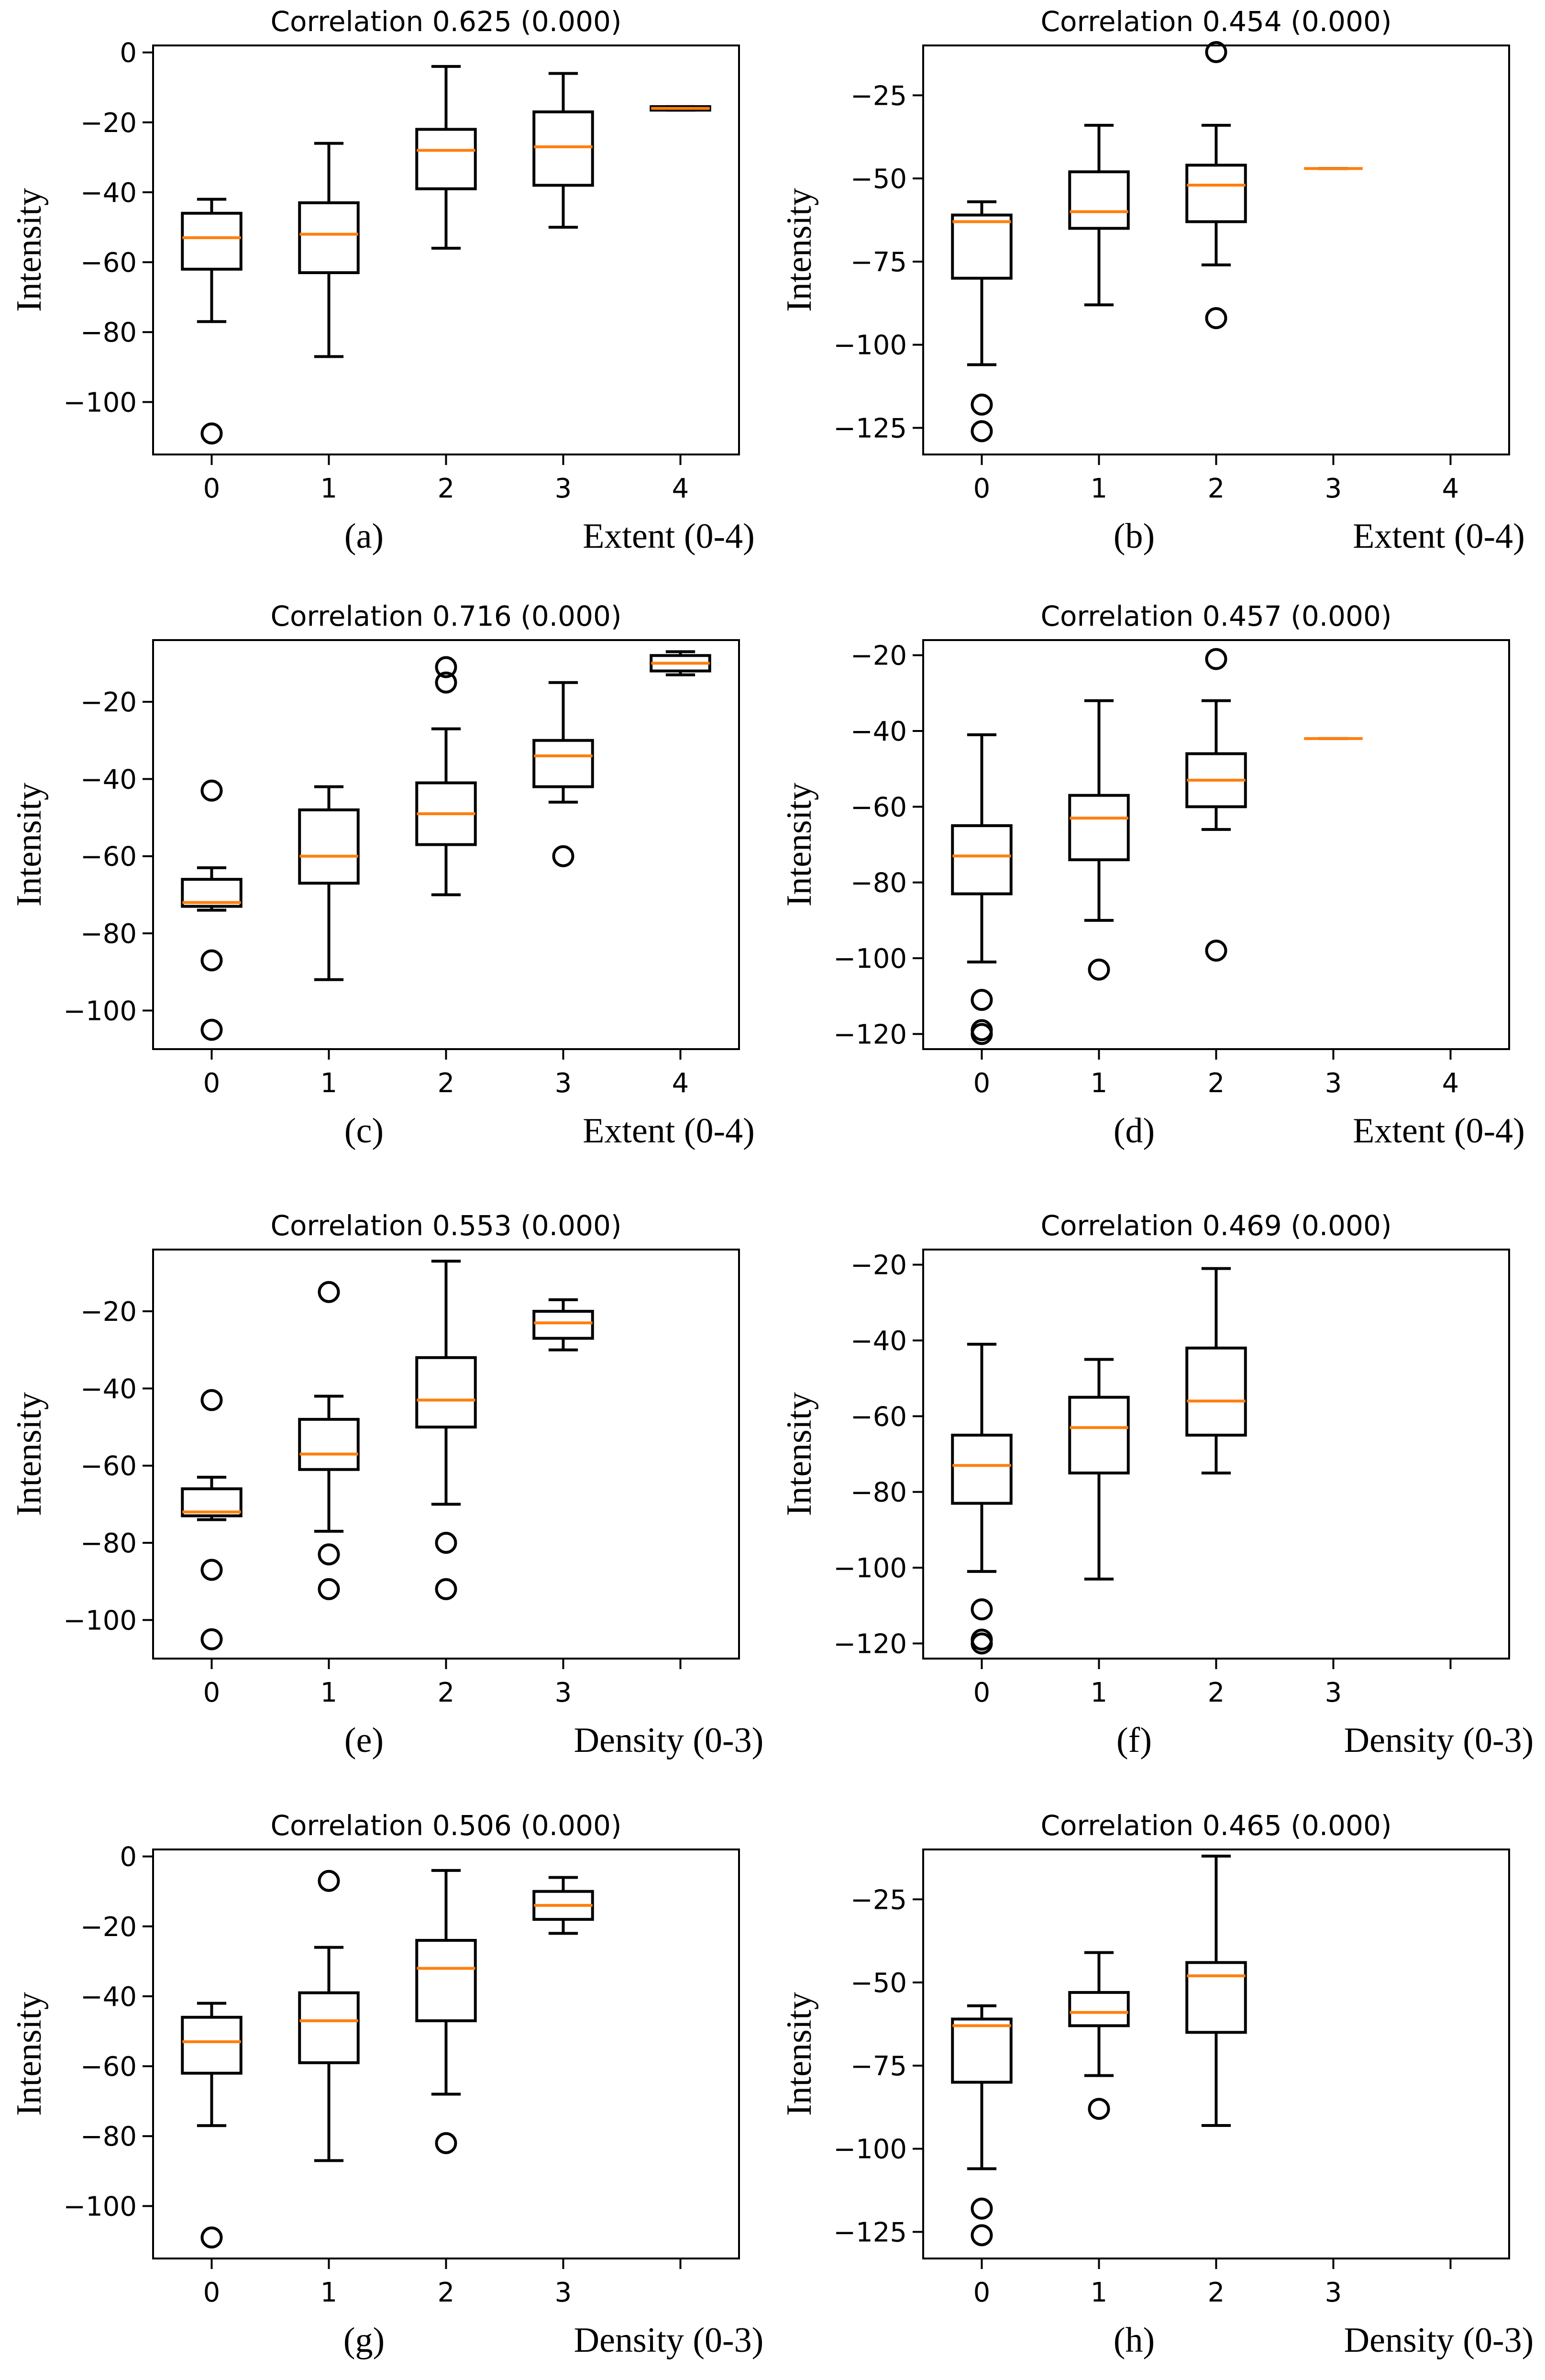  I want to click on y-tick-label: −25, so click(878, 95).